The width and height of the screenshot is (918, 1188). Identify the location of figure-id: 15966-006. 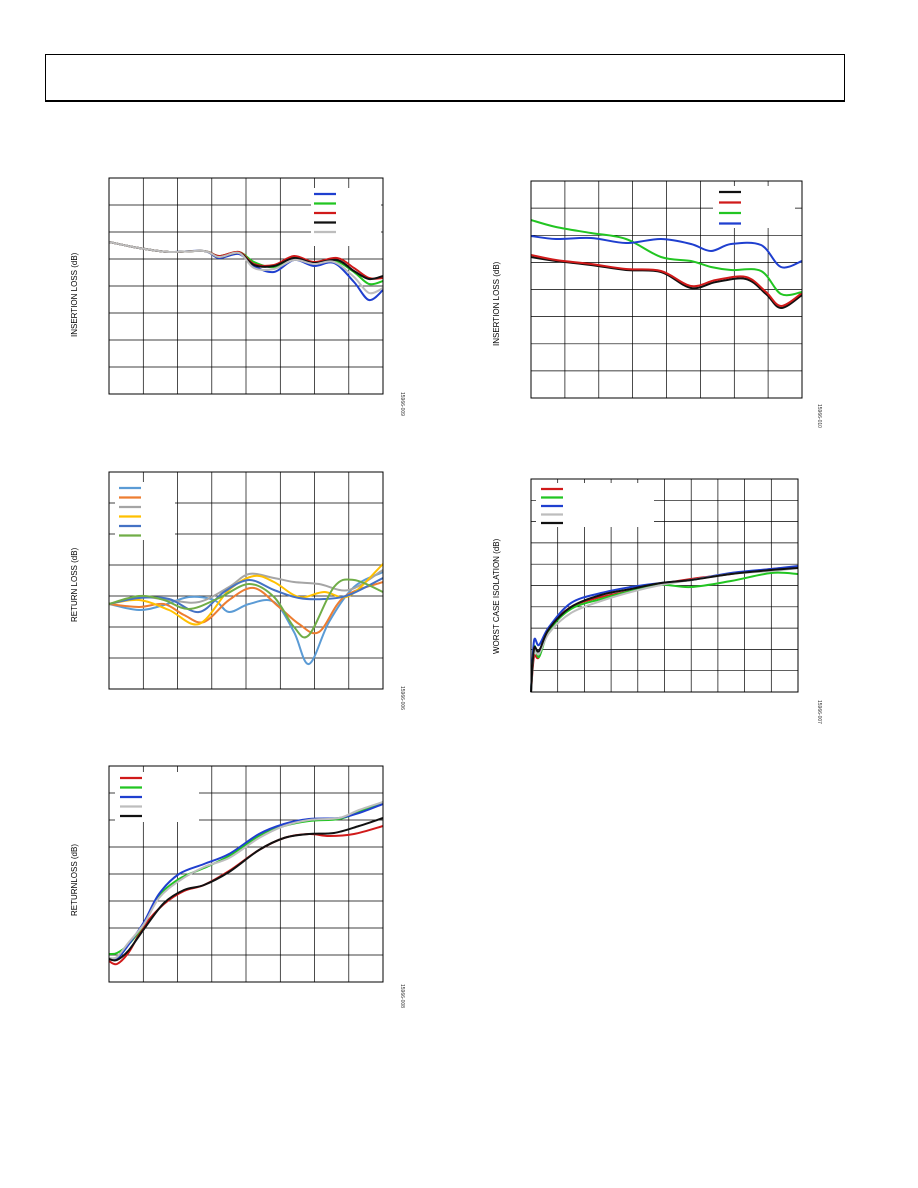
(402, 698).